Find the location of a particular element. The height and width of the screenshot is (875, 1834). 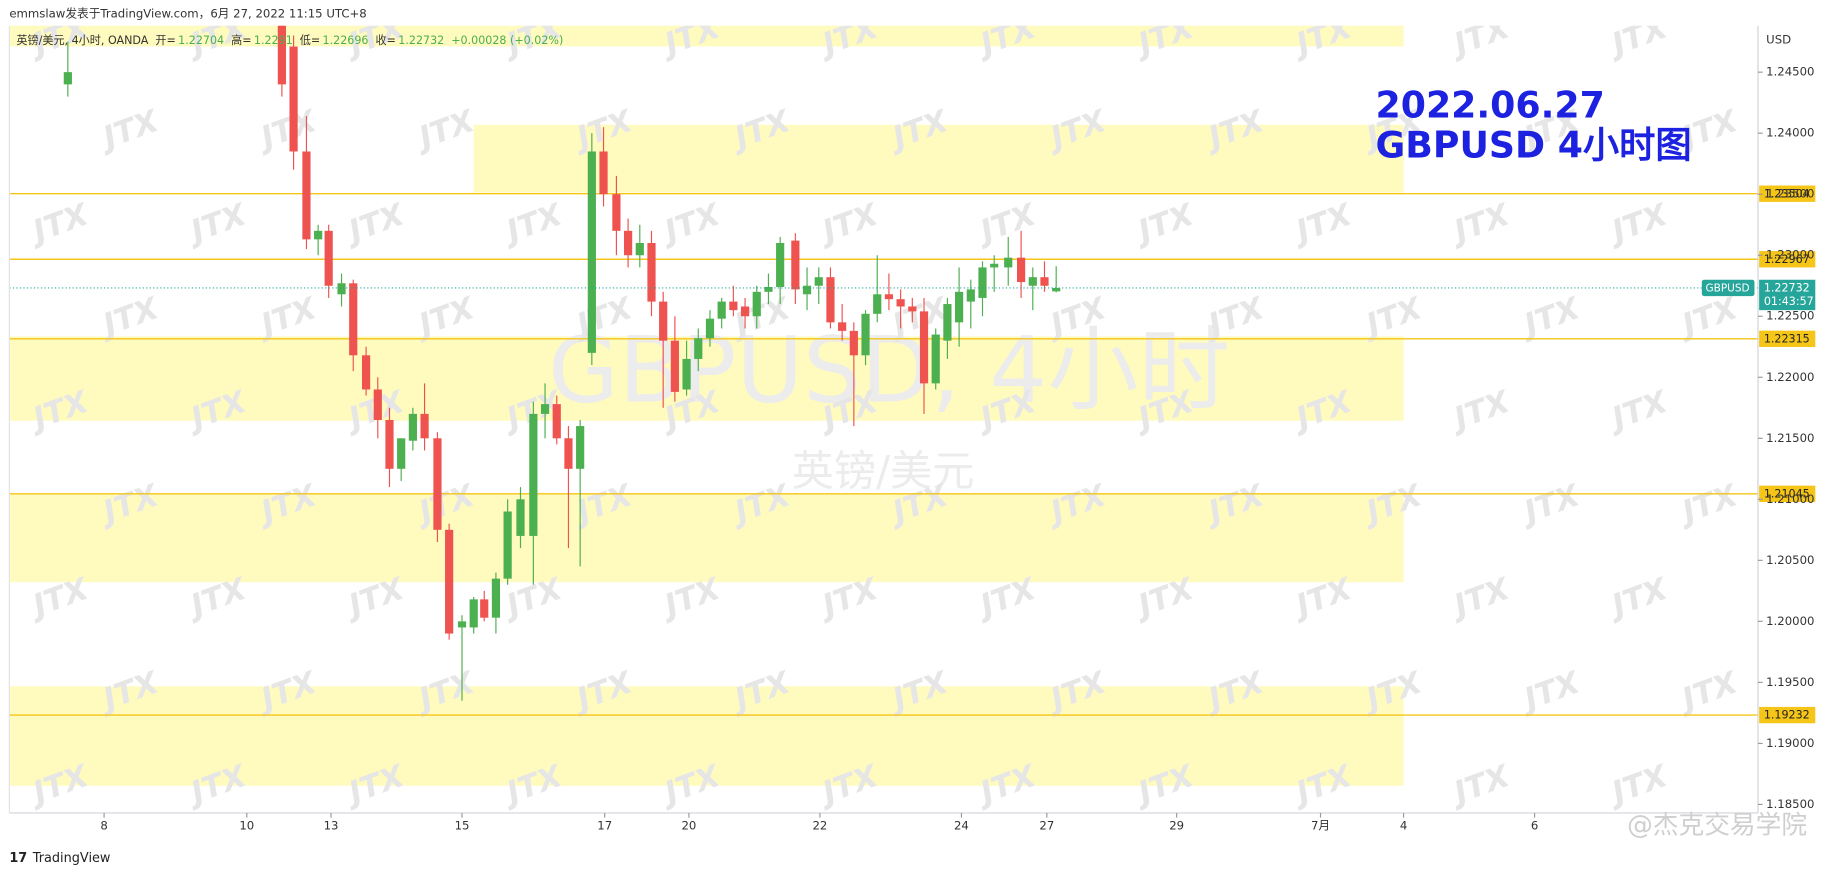

annotation-date: 2022.06.27 is located at coordinates (1490, 105).